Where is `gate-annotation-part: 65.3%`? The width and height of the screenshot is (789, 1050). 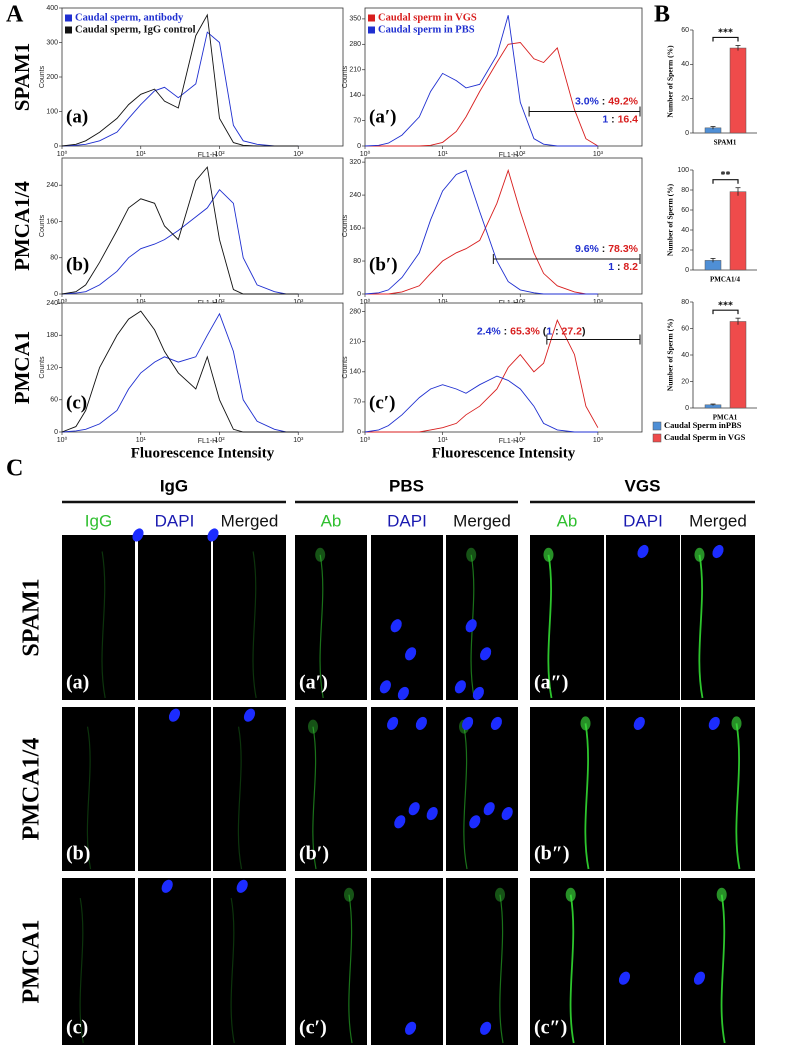 gate-annotation-part: 65.3% is located at coordinates (525, 331).